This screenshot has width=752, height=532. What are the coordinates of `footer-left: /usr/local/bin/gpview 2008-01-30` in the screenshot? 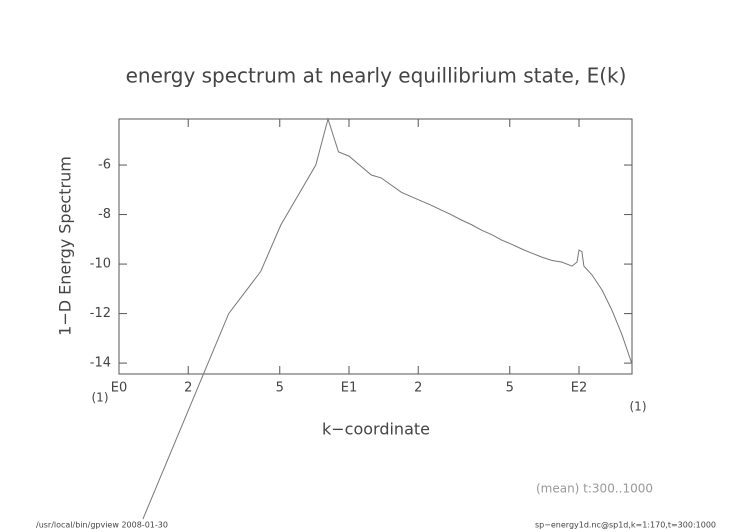 It's located at (102, 525).